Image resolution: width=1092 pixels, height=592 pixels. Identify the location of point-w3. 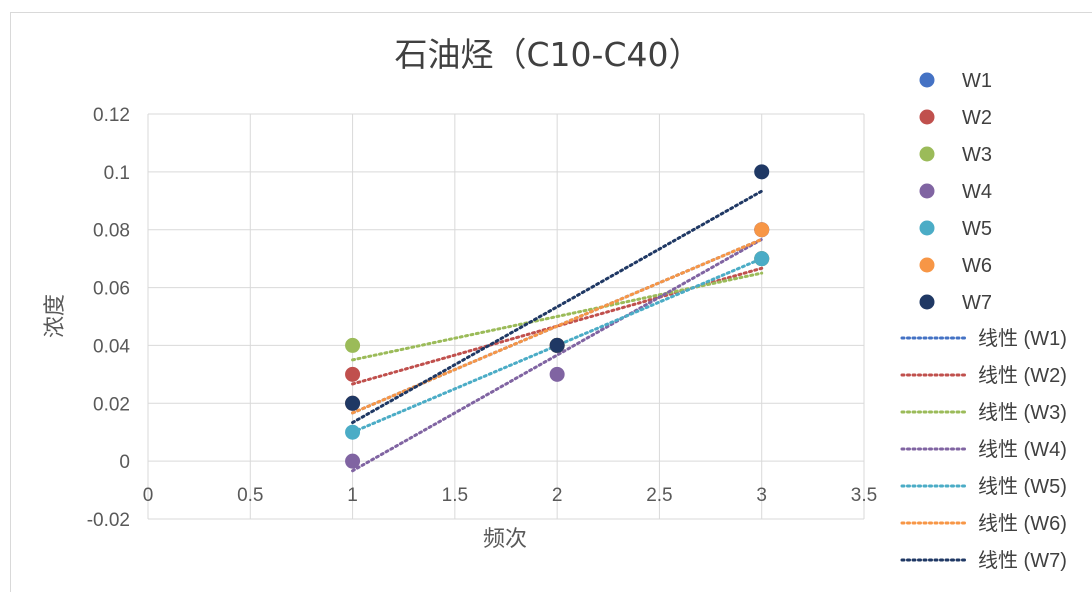
(353, 345).